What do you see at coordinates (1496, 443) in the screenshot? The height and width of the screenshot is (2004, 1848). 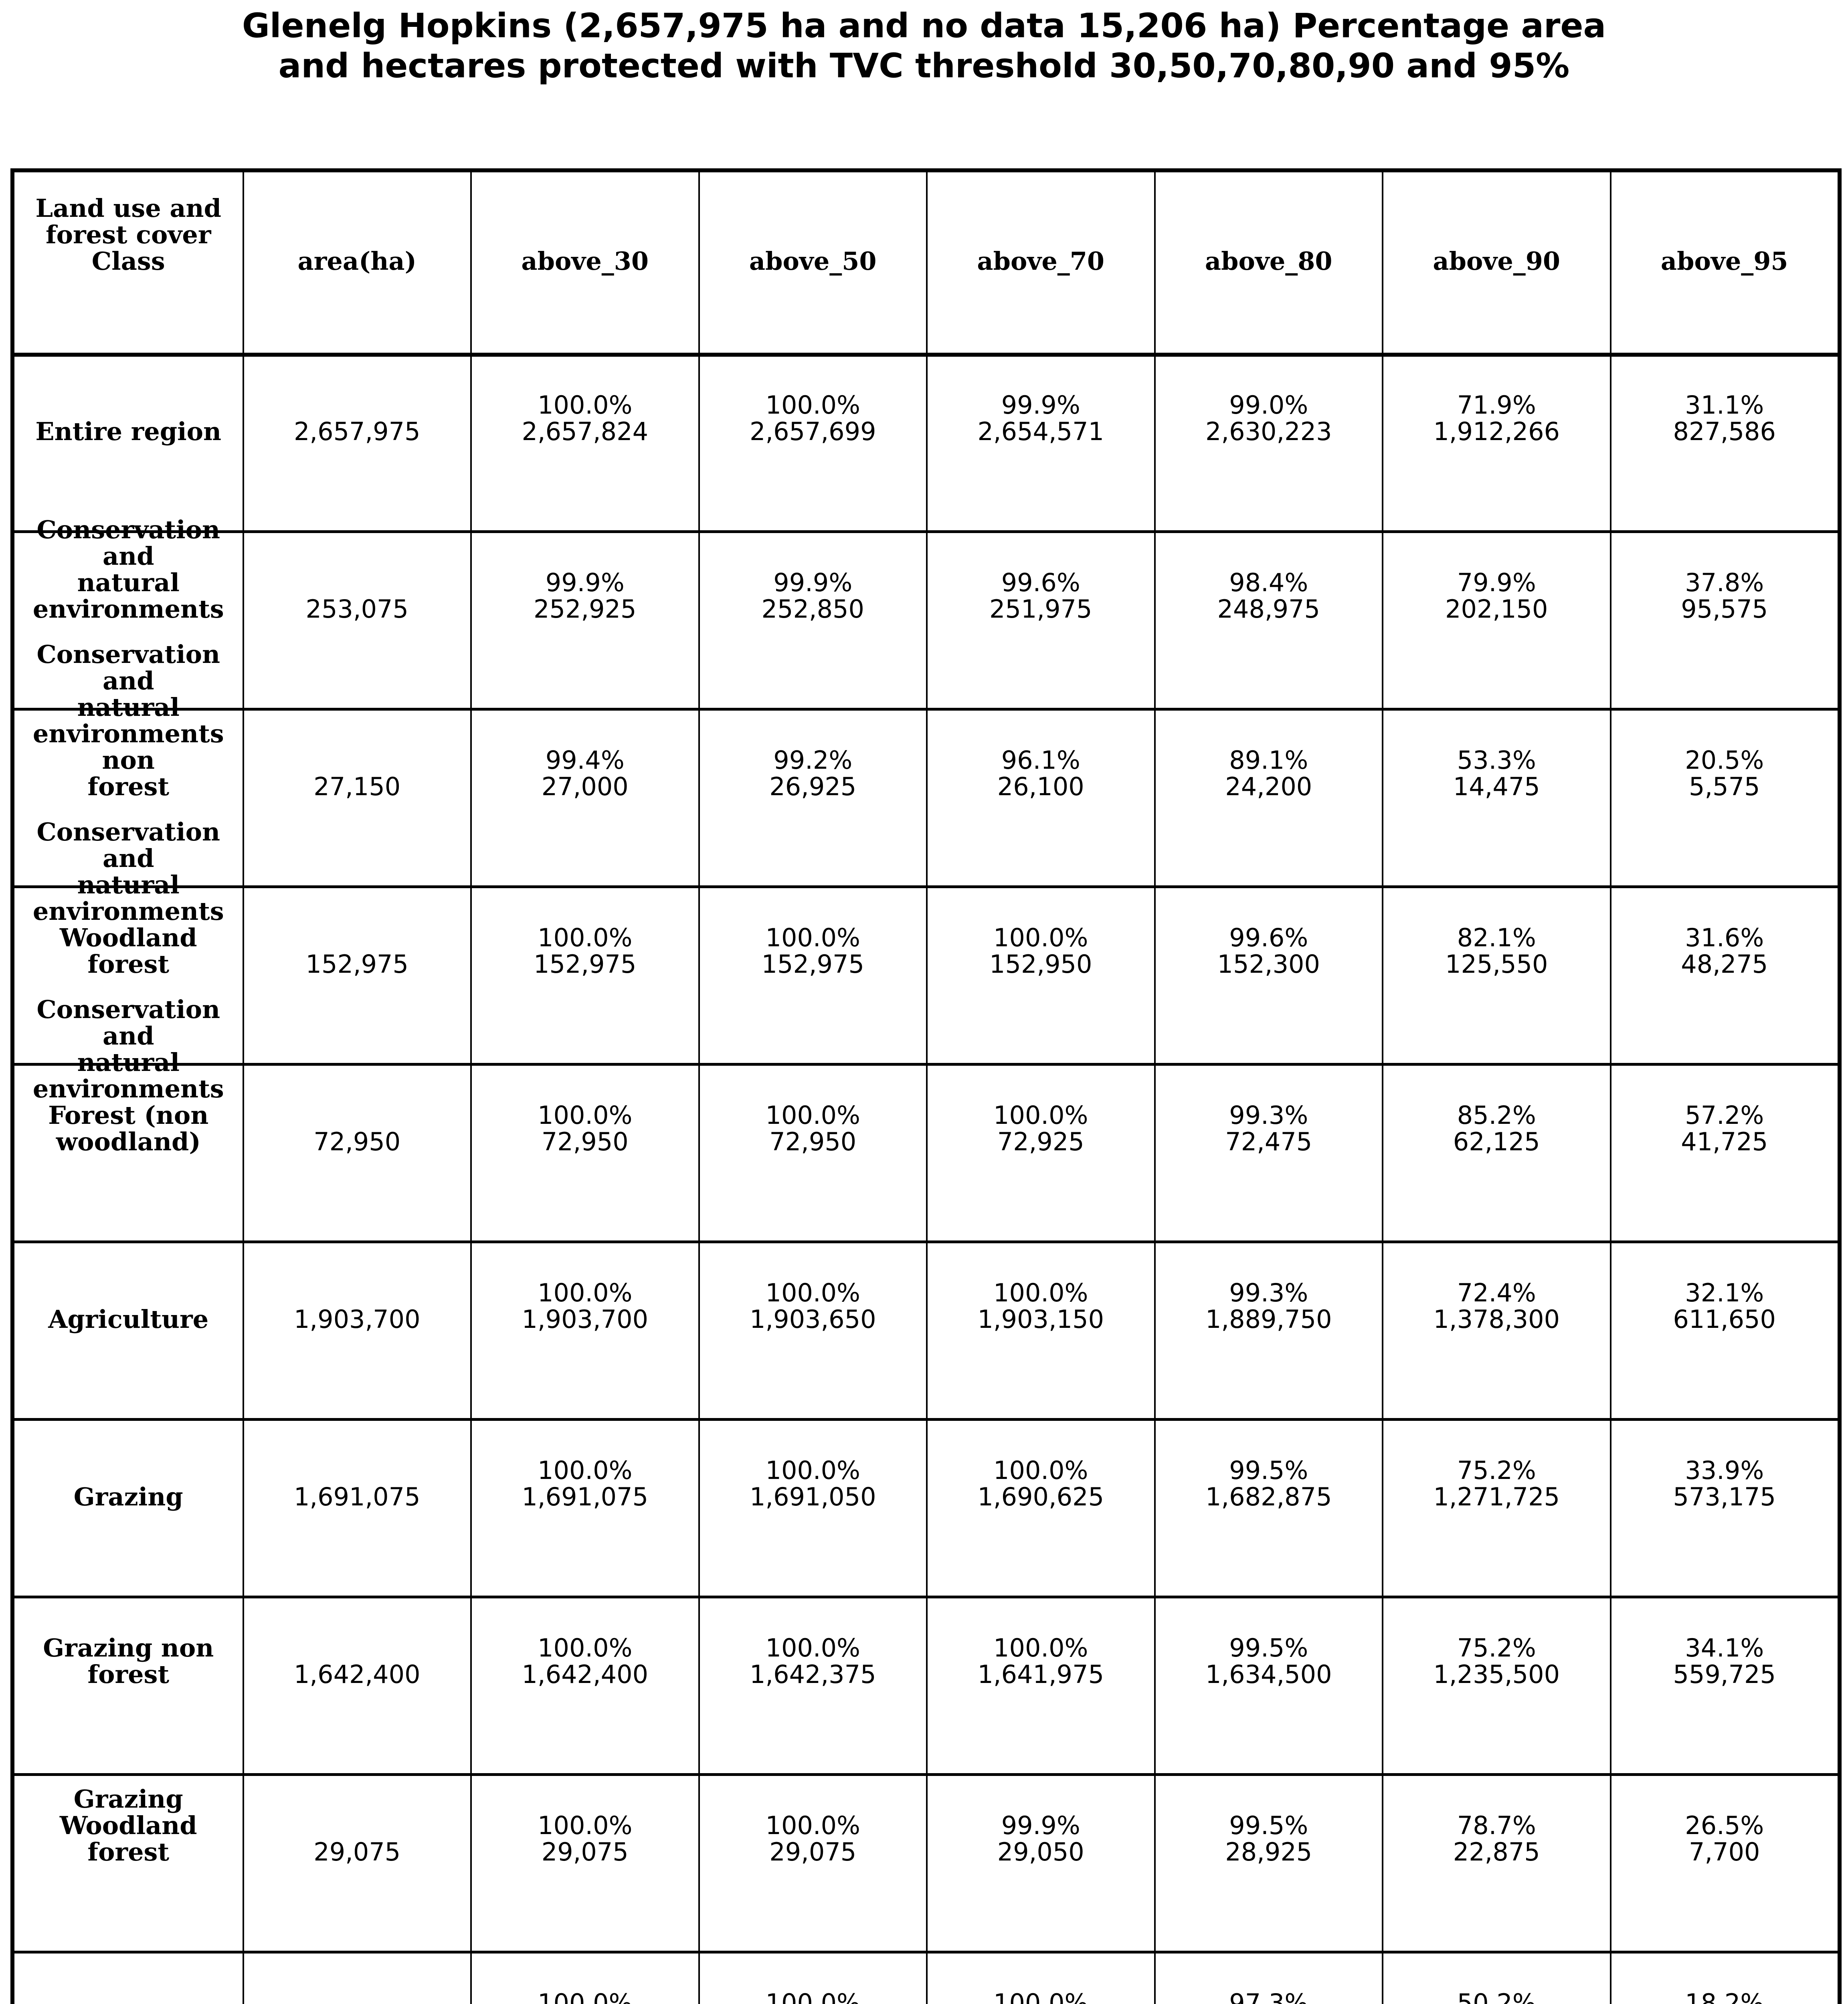 I see `threshold-cell-above_90: 71.9% 1,912,266` at bounding box center [1496, 443].